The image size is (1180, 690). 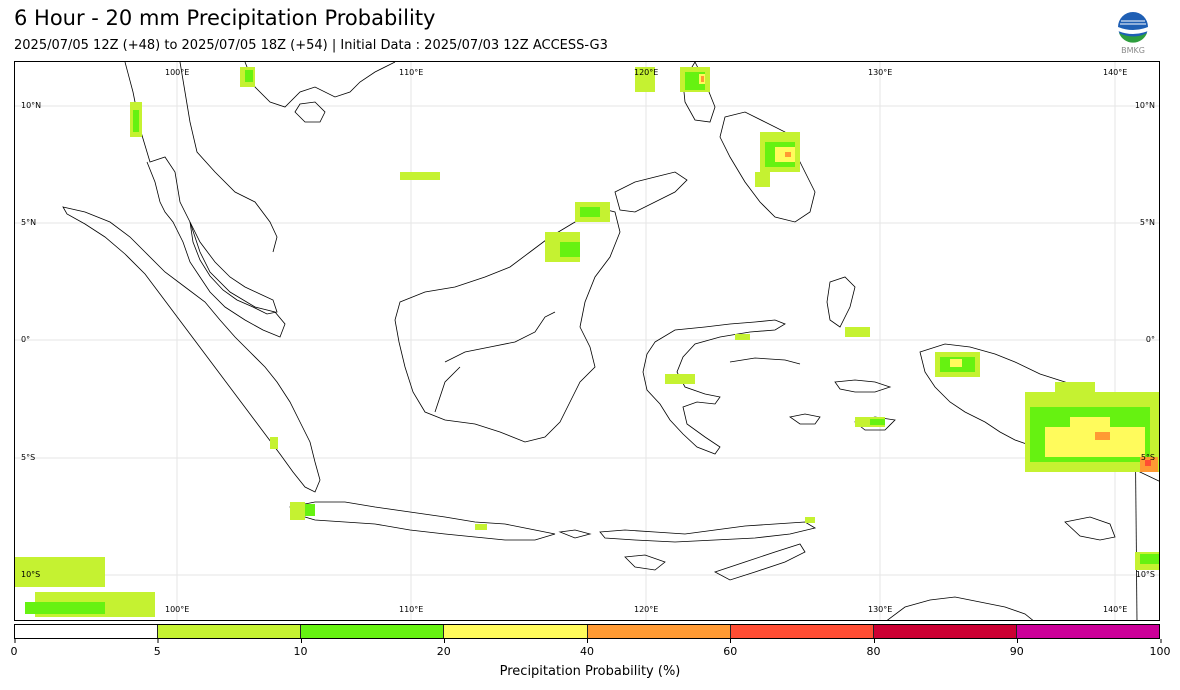 I want to click on colorbar-tick-label: 80, so click(x=873, y=651).